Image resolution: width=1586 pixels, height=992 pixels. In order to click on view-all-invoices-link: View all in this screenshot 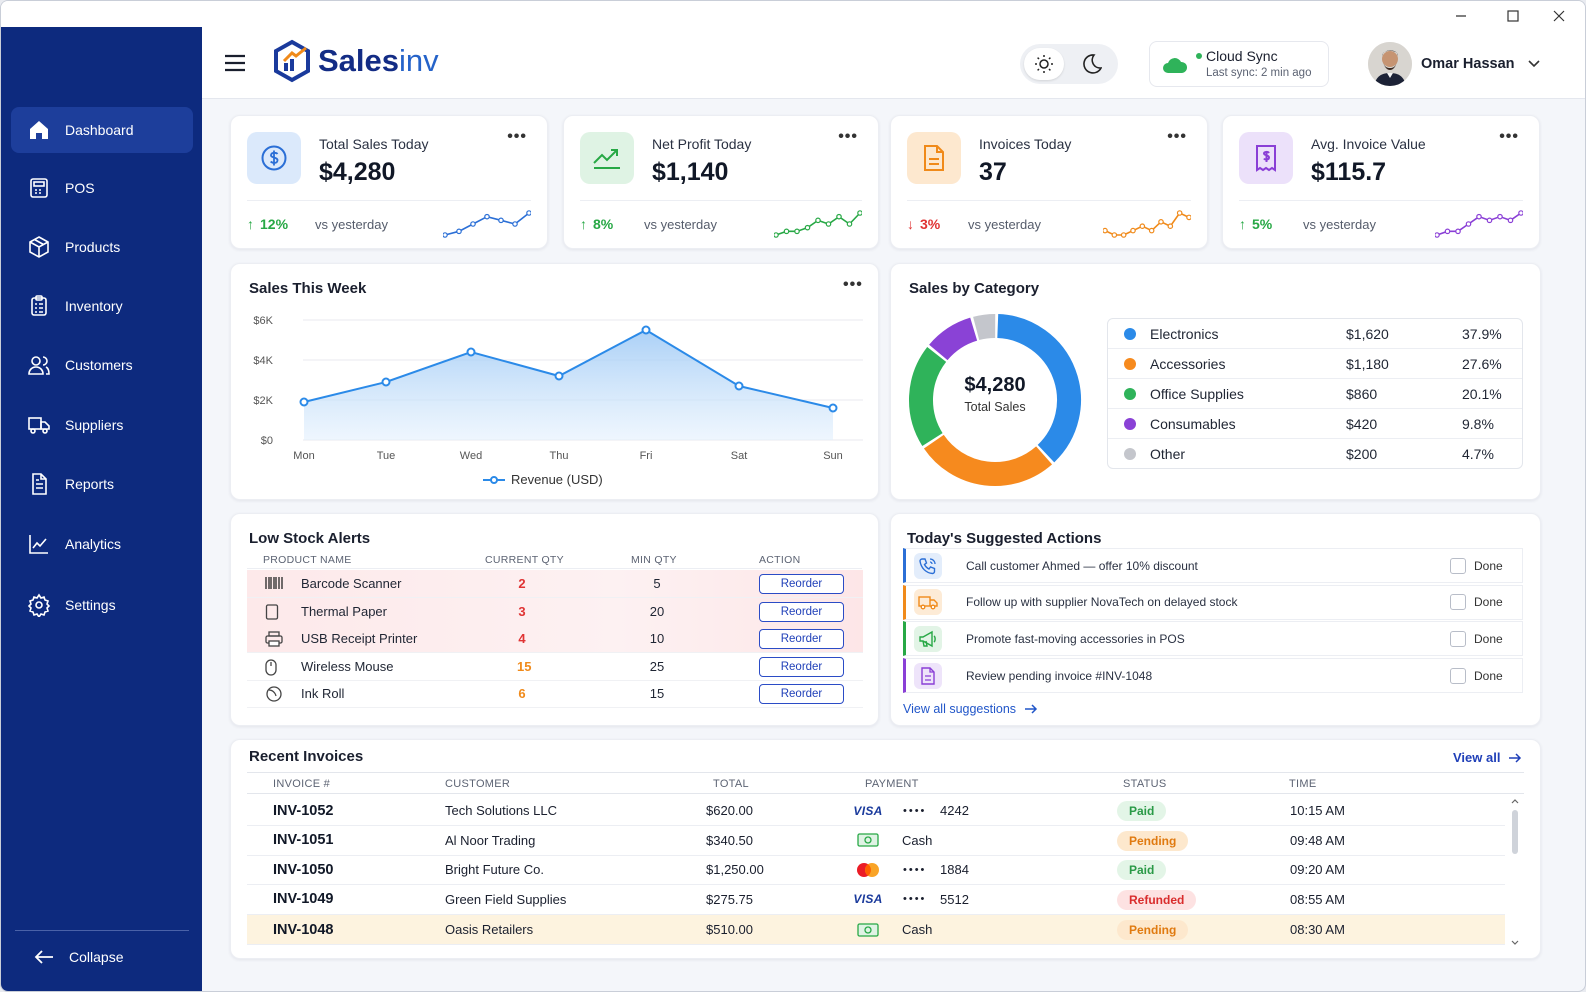, I will do `click(1487, 757)`.